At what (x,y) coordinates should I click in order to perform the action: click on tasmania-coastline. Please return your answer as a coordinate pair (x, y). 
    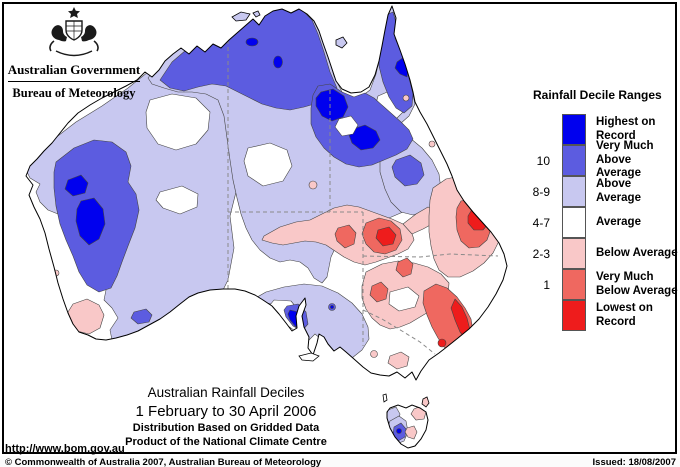
    Looking at the image, I should click on (407, 426).